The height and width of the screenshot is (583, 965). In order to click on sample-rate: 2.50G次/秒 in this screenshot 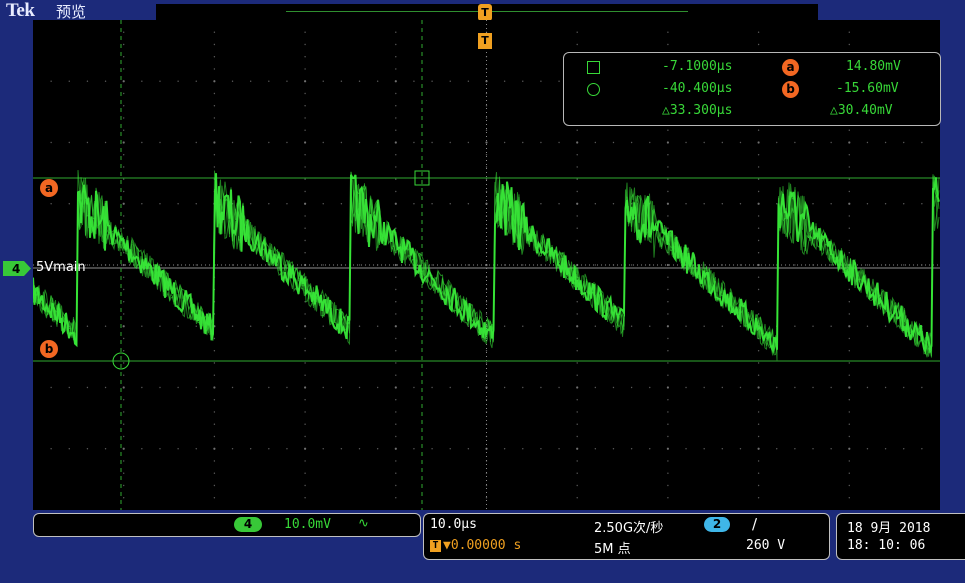, I will do `click(629, 528)`.